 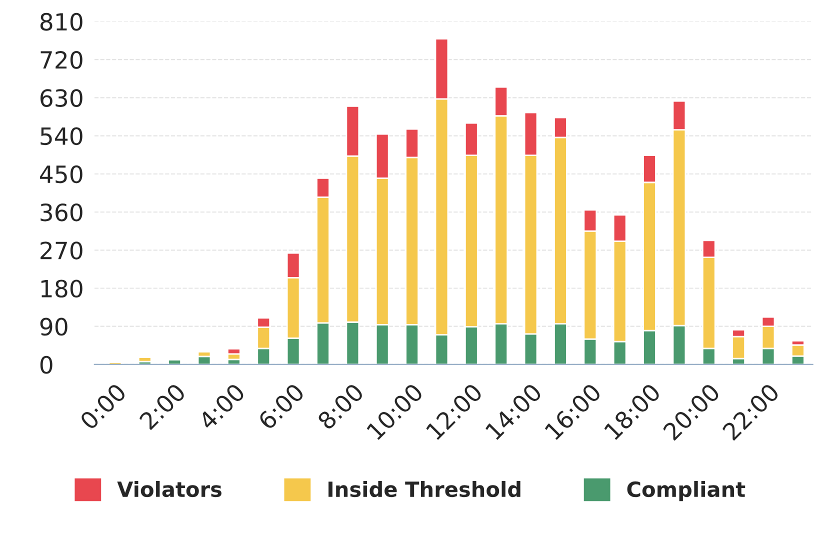 What do you see at coordinates (46, 365) in the screenshot?
I see `y-tick-label: 0` at bounding box center [46, 365].